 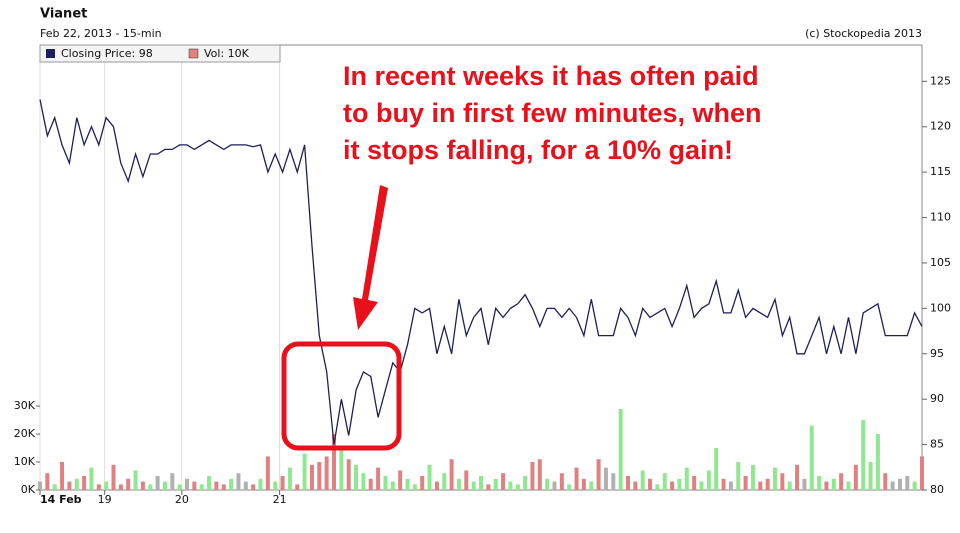 What do you see at coordinates (227, 53) in the screenshot?
I see `legend-label: Vol: 10K` at bounding box center [227, 53].